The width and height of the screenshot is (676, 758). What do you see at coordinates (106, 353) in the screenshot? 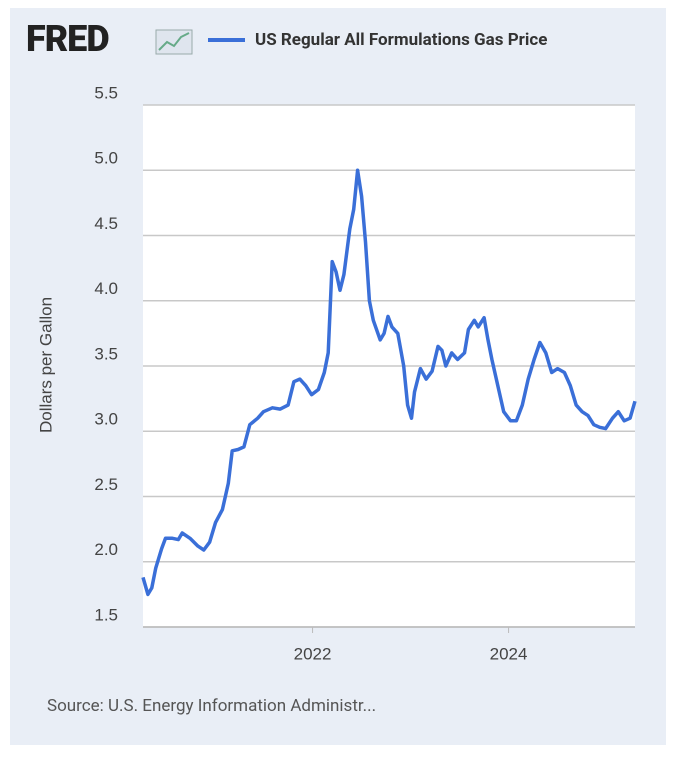
I see `y-tick-label: 3.5` at bounding box center [106, 353].